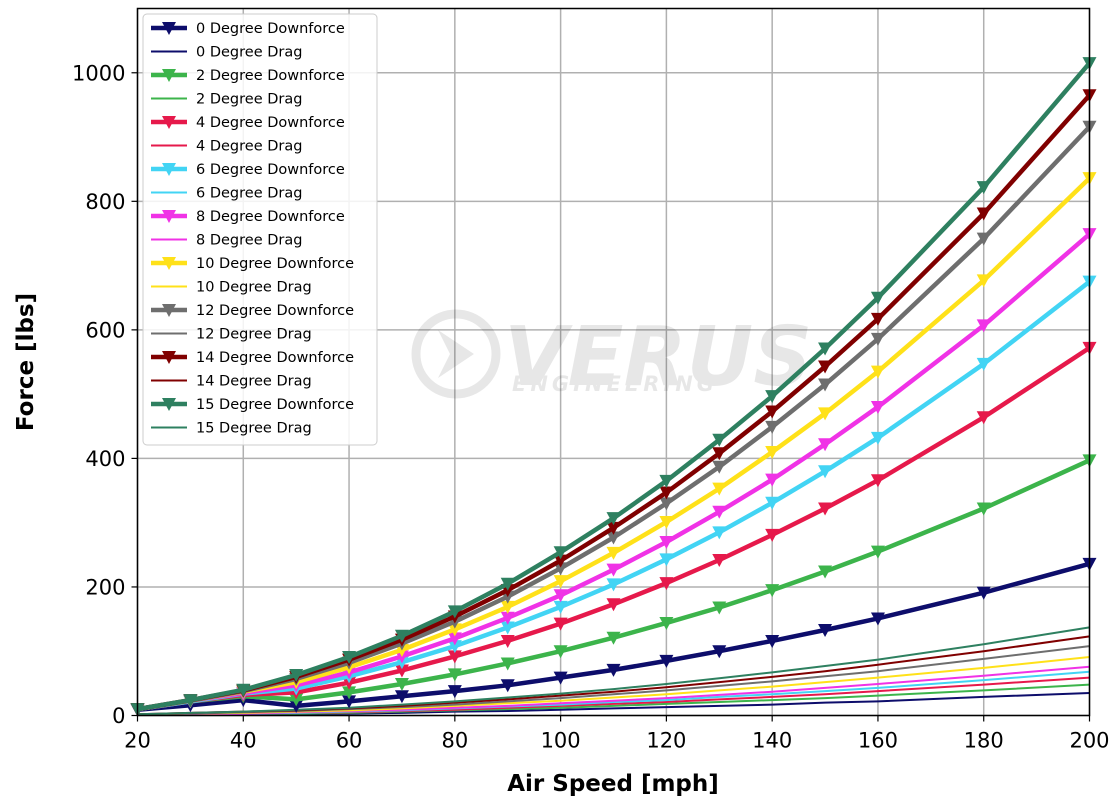 This screenshot has width=1118, height=799. What do you see at coordinates (105, 459) in the screenshot?
I see `y-tick-label: 400` at bounding box center [105, 459].